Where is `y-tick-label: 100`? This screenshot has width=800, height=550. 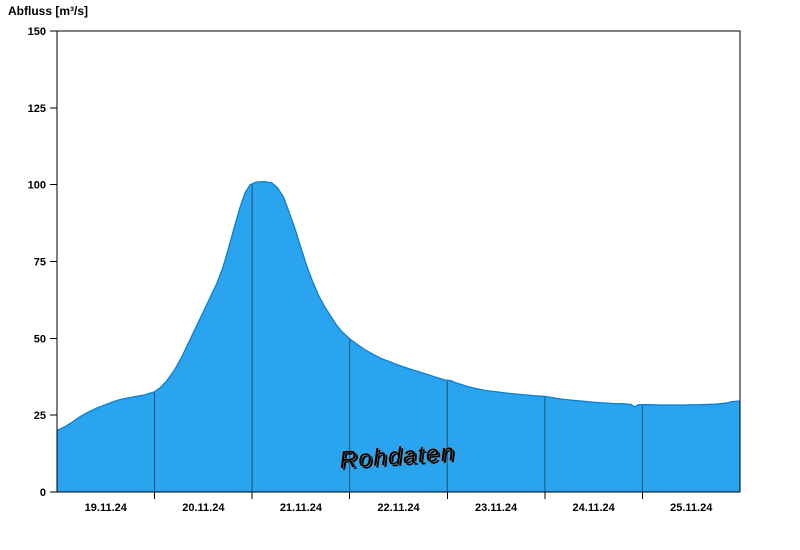 y-tick-label: 100 is located at coordinates (37, 186).